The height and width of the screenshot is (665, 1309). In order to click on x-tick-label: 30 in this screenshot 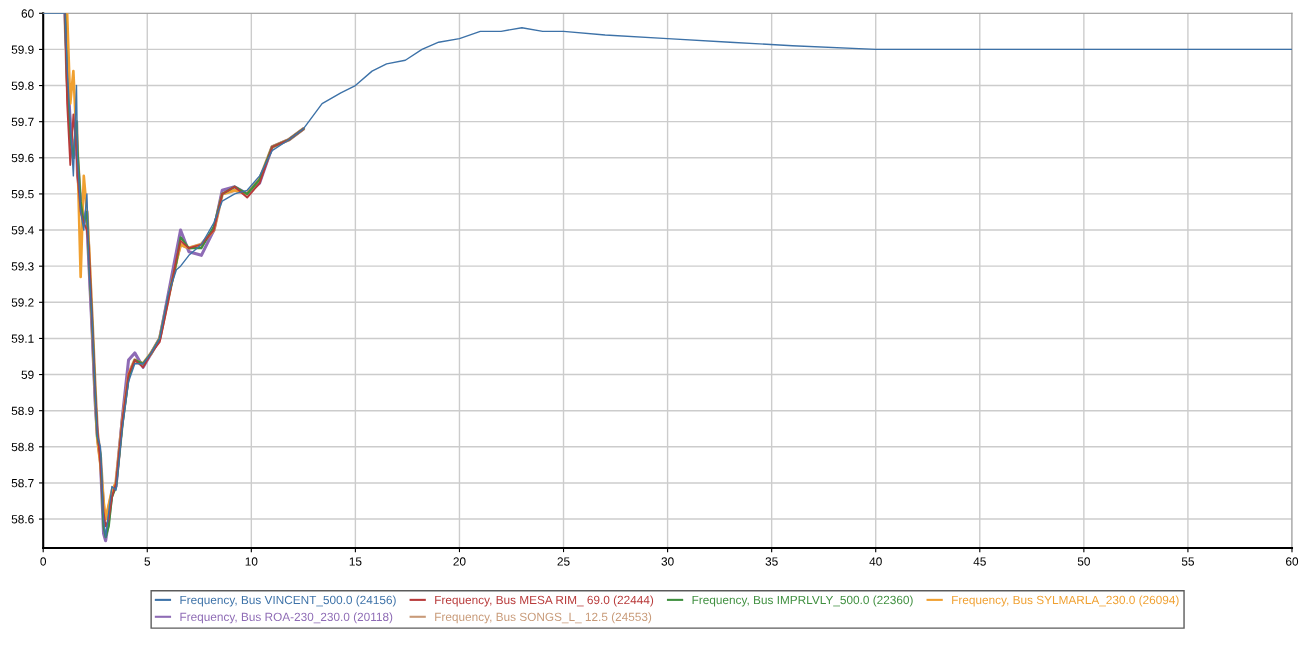, I will do `click(667, 561)`.